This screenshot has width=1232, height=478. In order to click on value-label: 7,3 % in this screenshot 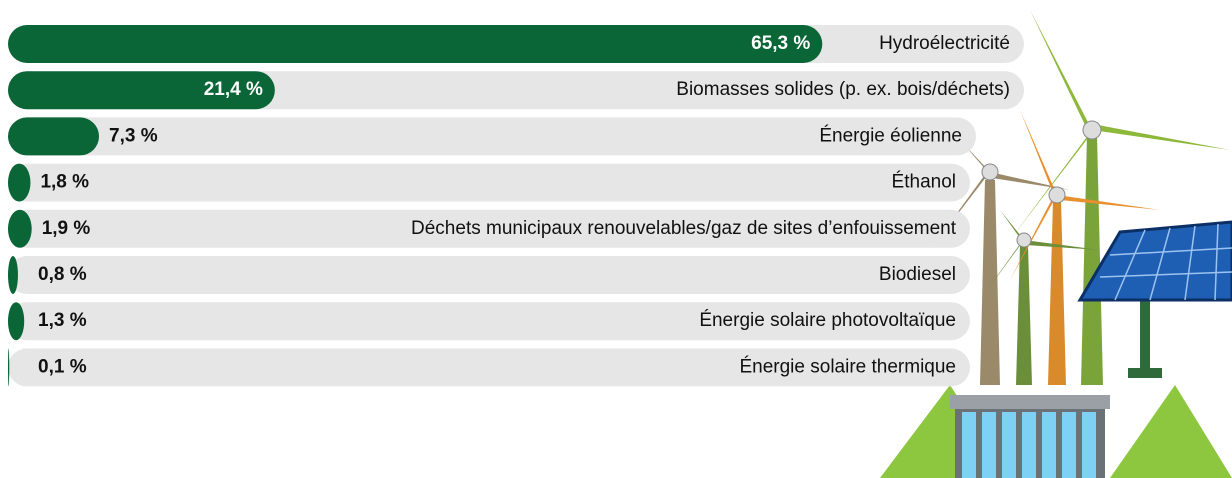, I will do `click(133, 135)`.